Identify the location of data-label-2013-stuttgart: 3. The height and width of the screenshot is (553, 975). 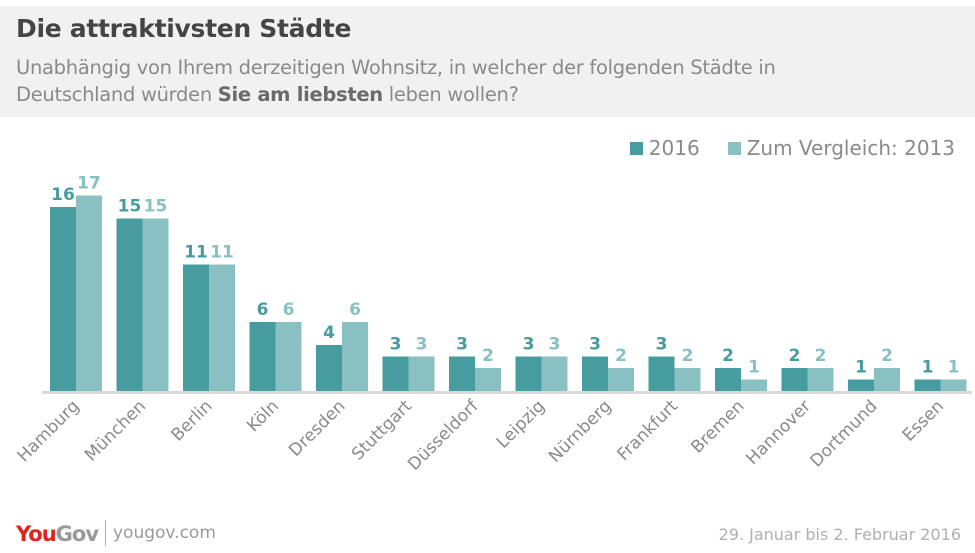
(422, 345).